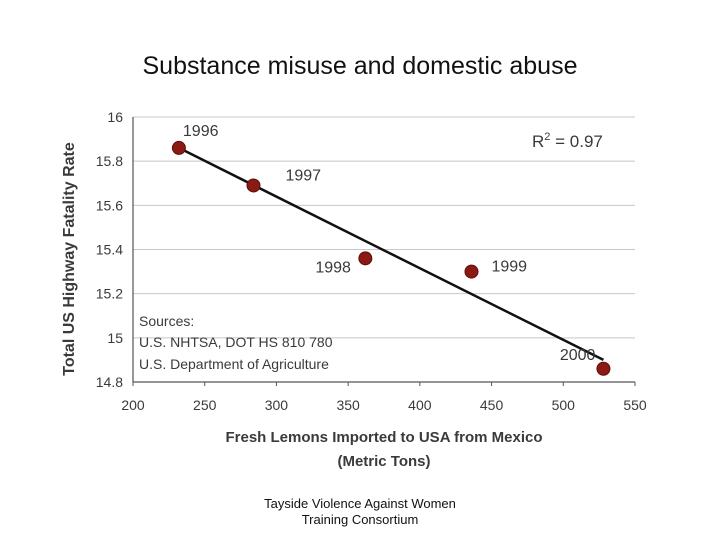 This screenshot has height=540, width=720. What do you see at coordinates (360, 503) in the screenshot?
I see `footer-line-1: Tayside Violence Against Women` at bounding box center [360, 503].